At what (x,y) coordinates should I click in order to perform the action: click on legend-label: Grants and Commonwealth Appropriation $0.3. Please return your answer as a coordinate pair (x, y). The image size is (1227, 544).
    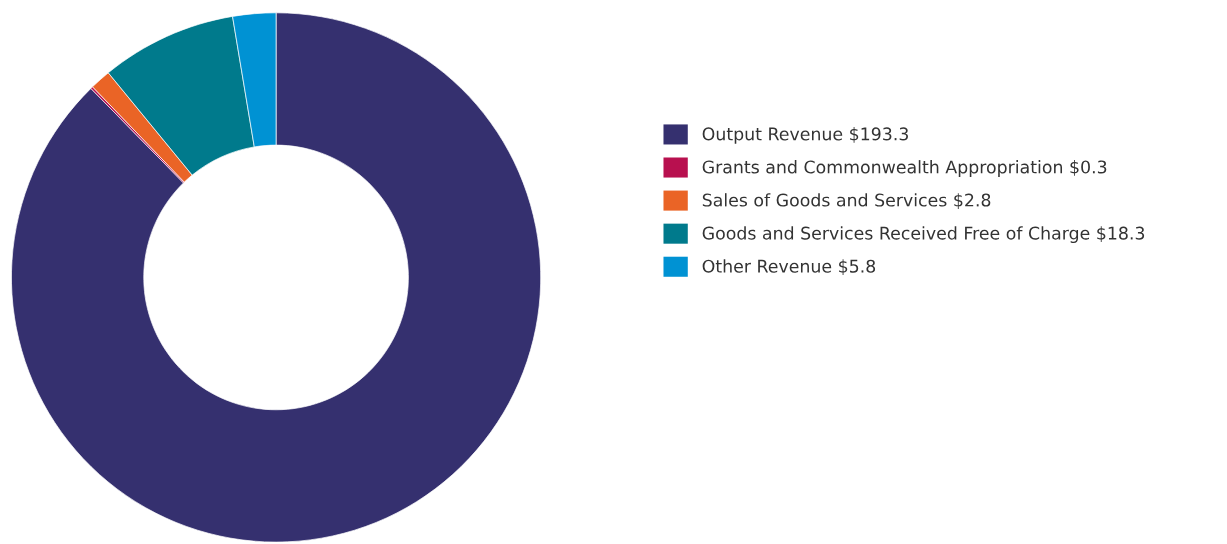
    Looking at the image, I should click on (904, 168).